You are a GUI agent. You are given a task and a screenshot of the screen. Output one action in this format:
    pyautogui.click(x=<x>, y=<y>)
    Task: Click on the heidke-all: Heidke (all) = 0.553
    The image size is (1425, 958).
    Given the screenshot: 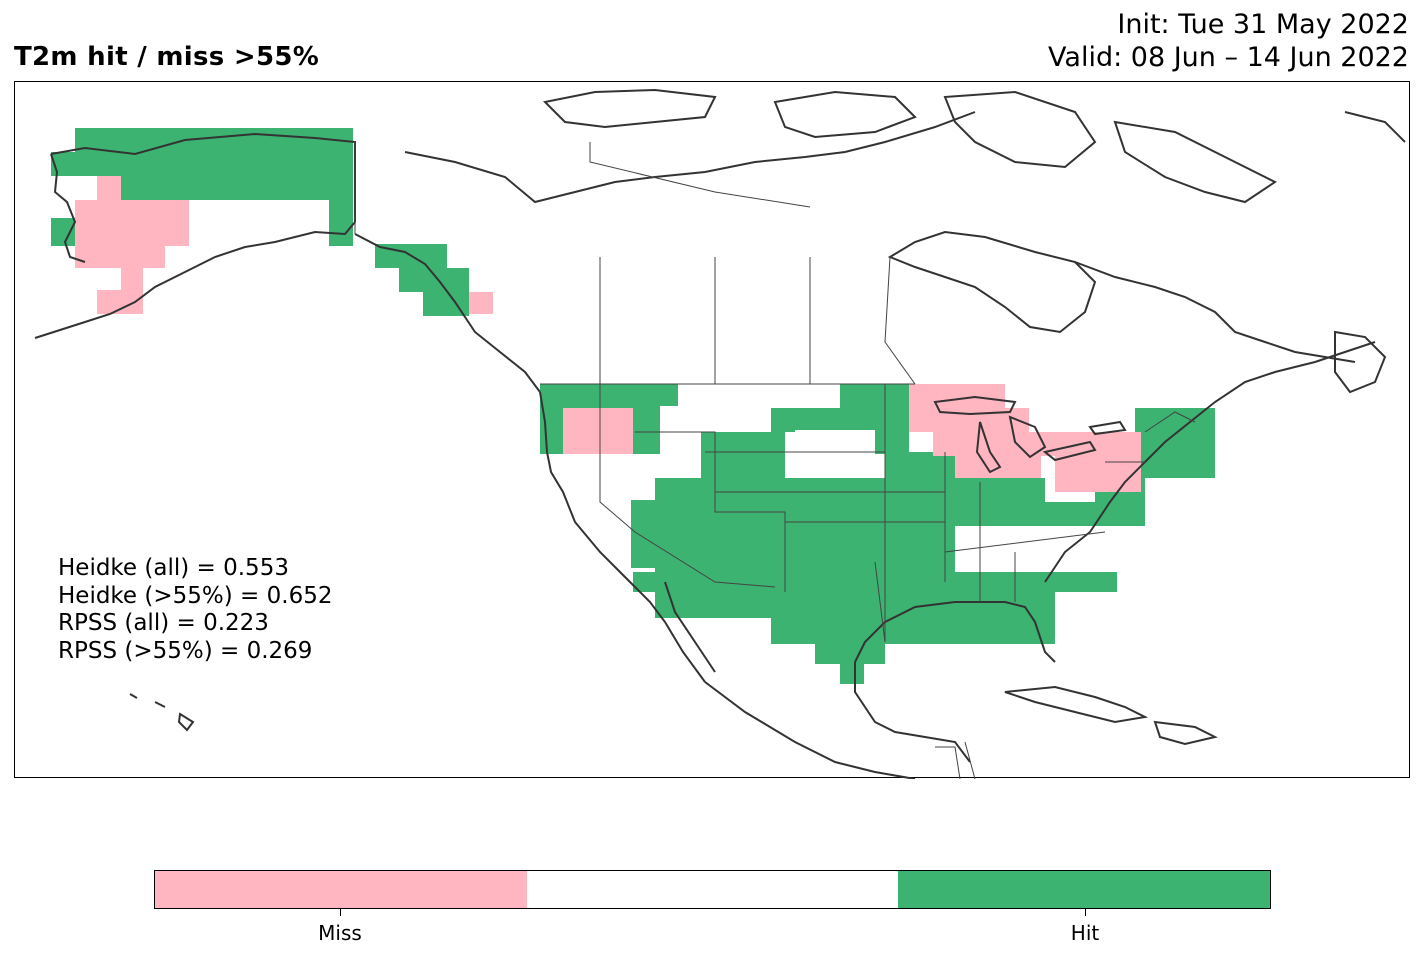 What is the action you would take?
    pyautogui.click(x=173, y=568)
    